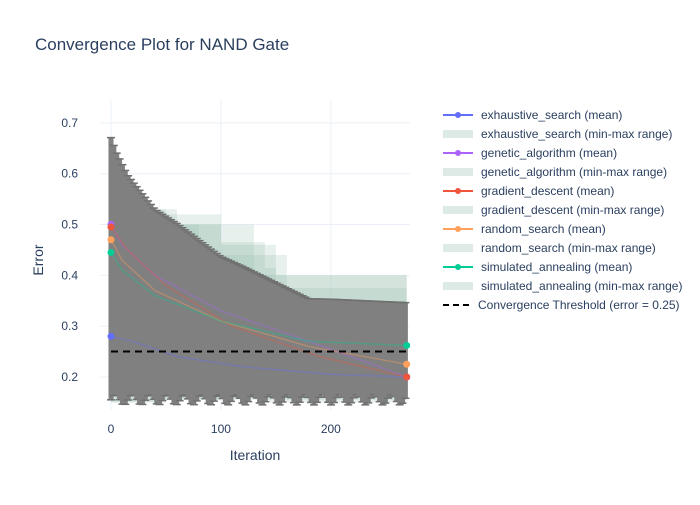 Image resolution: width=700 pixels, height=505 pixels. What do you see at coordinates (221, 429) in the screenshot?
I see `x-tick-label: 100` at bounding box center [221, 429].